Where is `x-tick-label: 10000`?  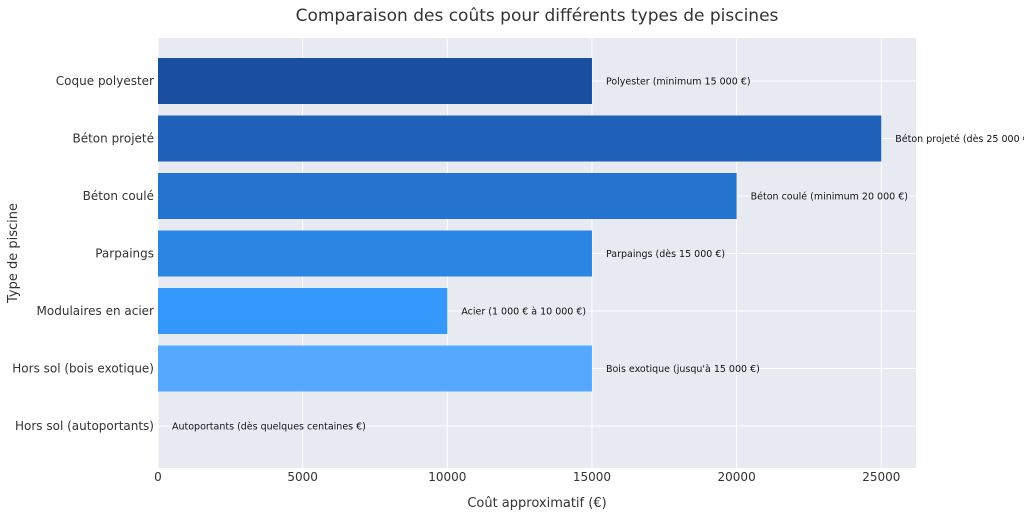
x-tick-label: 10000 is located at coordinates (447, 477).